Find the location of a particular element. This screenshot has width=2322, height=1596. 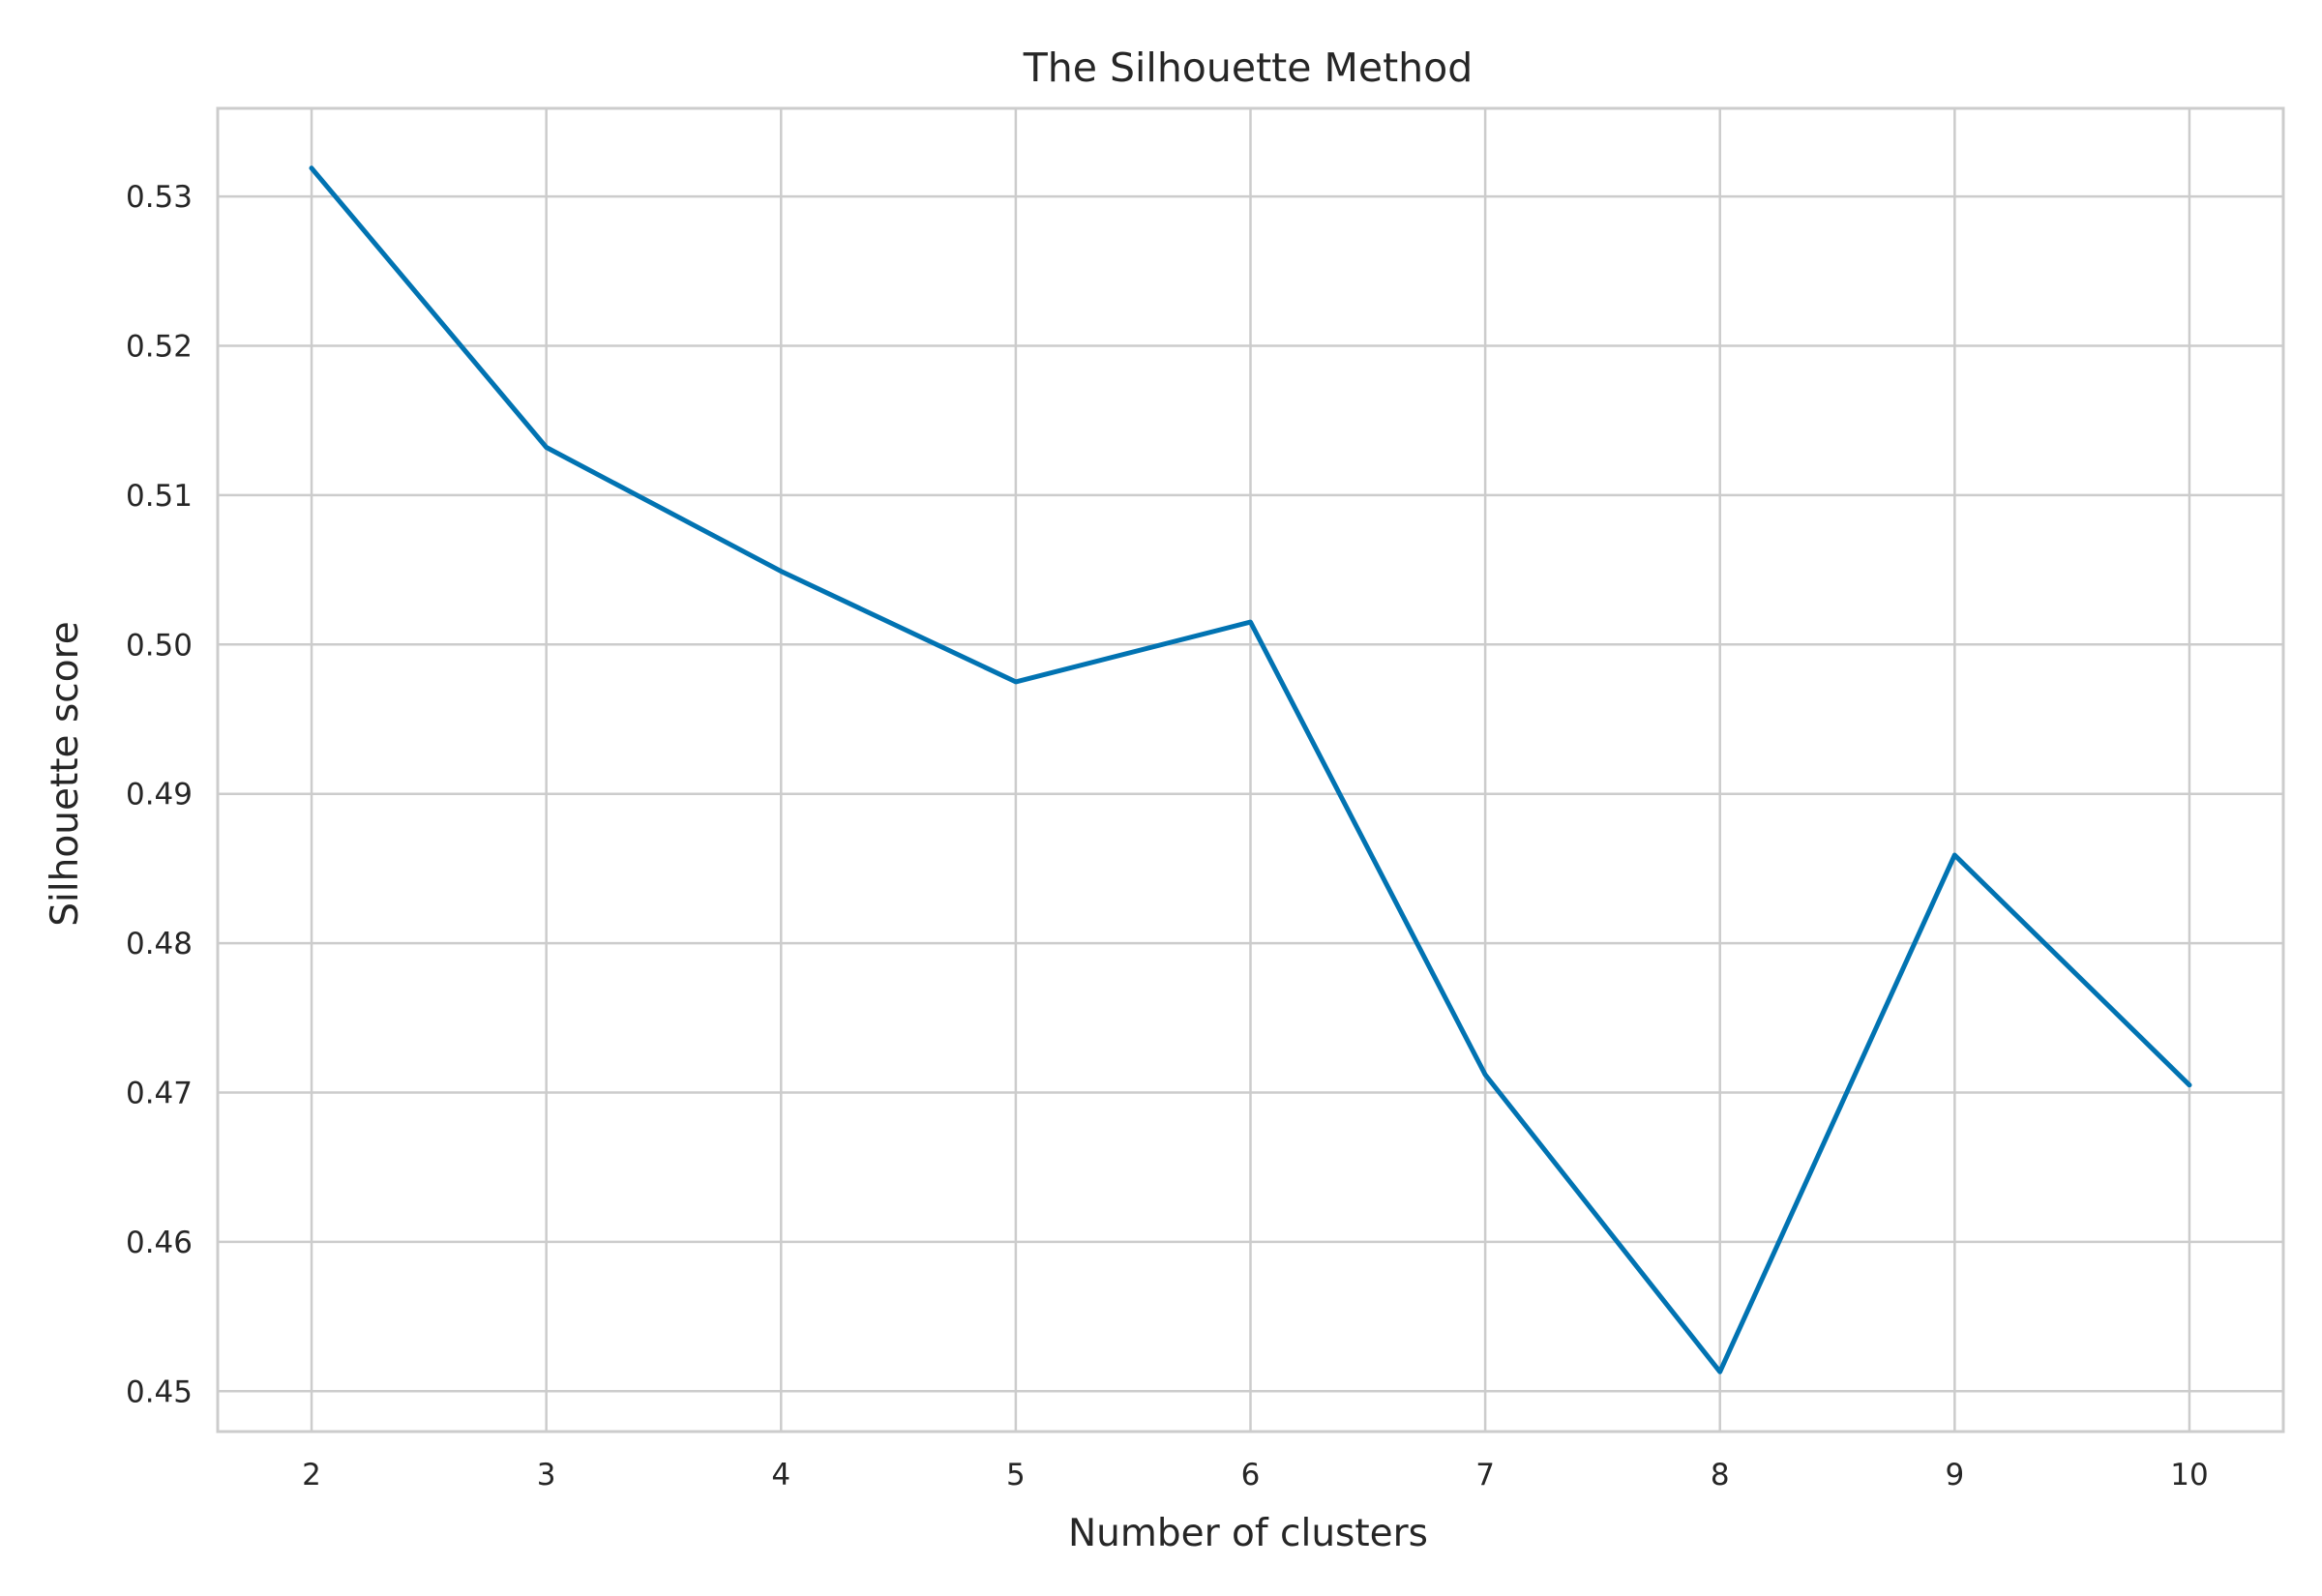

y-tick-labels: 0.45 0.46 0.47 0.48 0.49 0.50 0.51 0.52 0.53 is located at coordinates (159, 794).